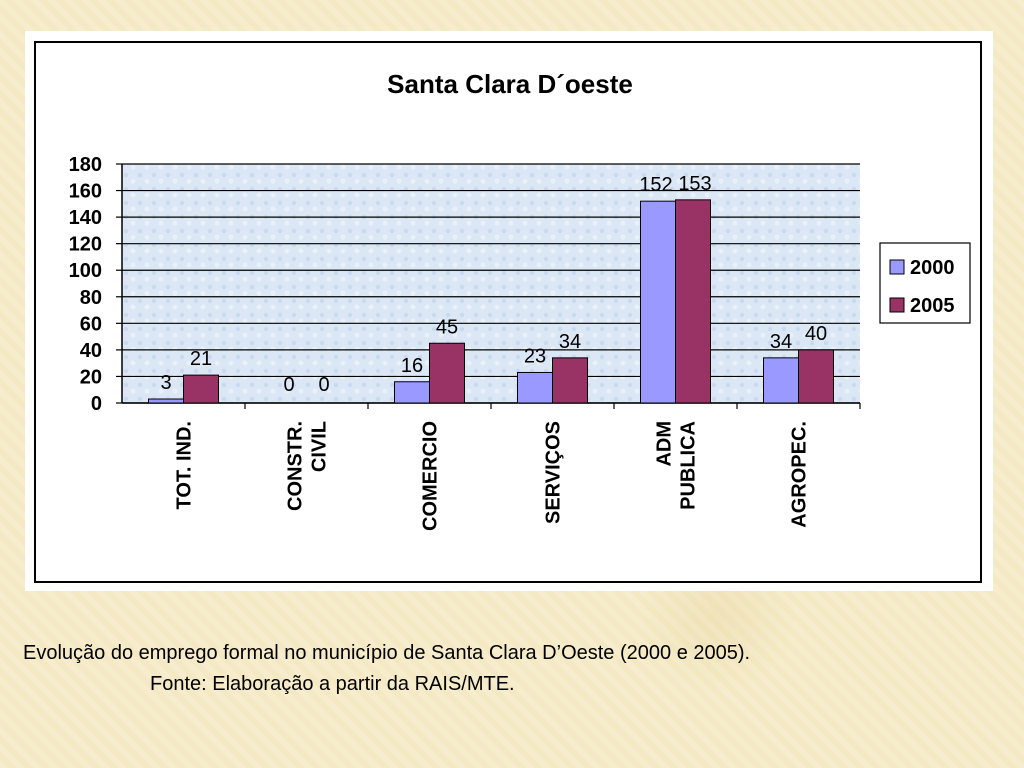  I want to click on x-category-label: CONSTR., so click(296, 466).